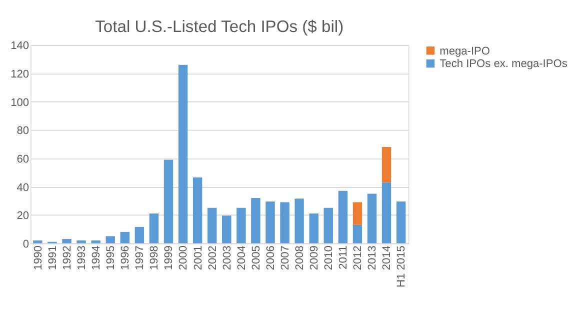  What do you see at coordinates (23, 188) in the screenshot?
I see `y-tick-label: 40` at bounding box center [23, 188].